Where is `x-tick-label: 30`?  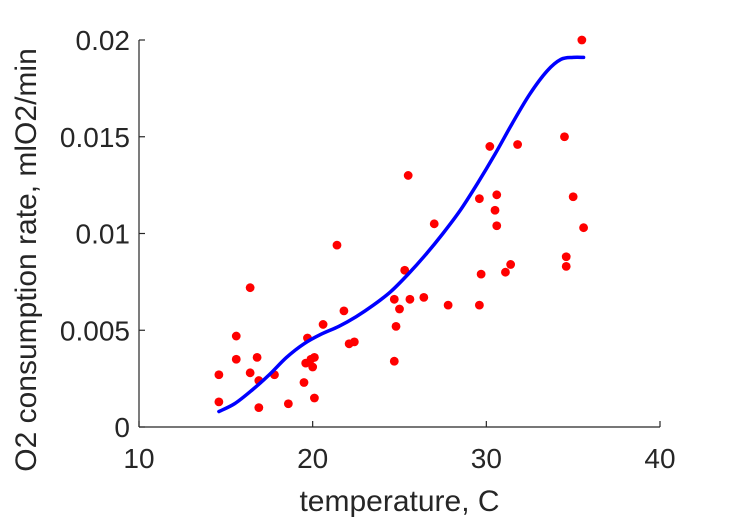
x-tick-label: 30 is located at coordinates (486, 458).